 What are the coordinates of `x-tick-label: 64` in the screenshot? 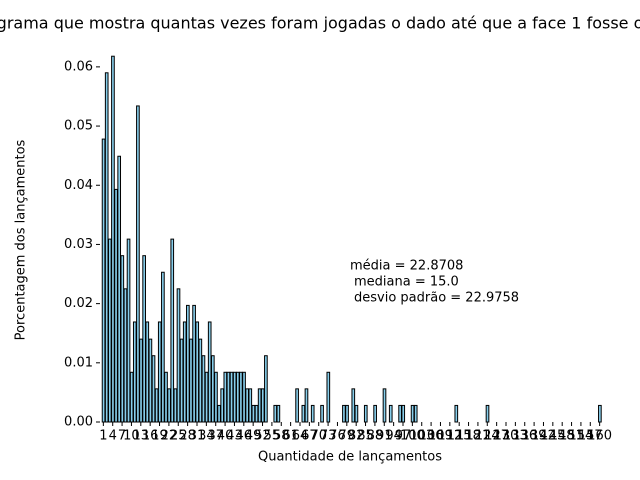 It's located at (300, 436).